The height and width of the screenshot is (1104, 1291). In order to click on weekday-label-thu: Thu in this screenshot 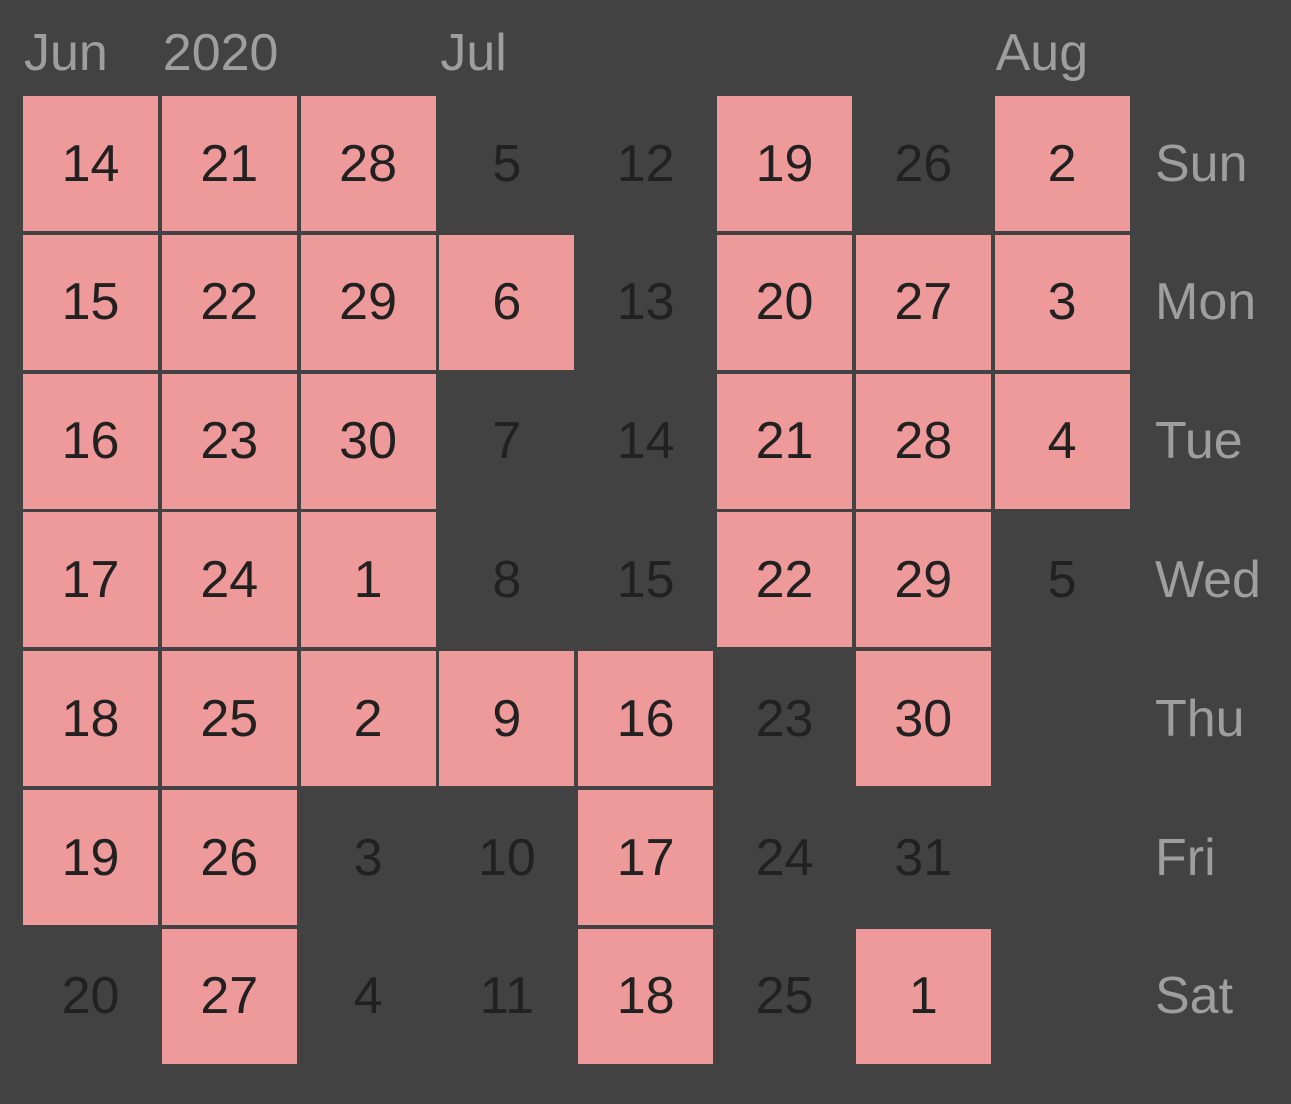, I will do `click(1200, 718)`.